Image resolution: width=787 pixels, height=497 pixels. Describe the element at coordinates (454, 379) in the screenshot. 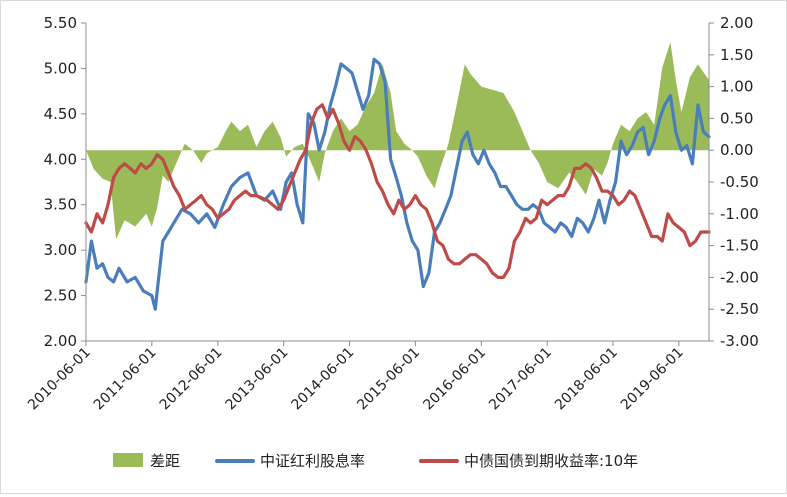

I see `x-tick-label: 2016-06-01` at that location.